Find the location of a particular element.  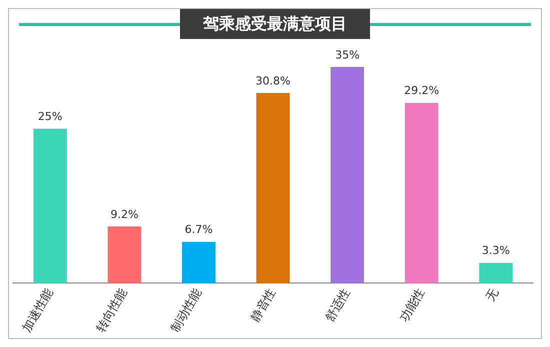

x-tick-label: 无 is located at coordinates (492, 295).